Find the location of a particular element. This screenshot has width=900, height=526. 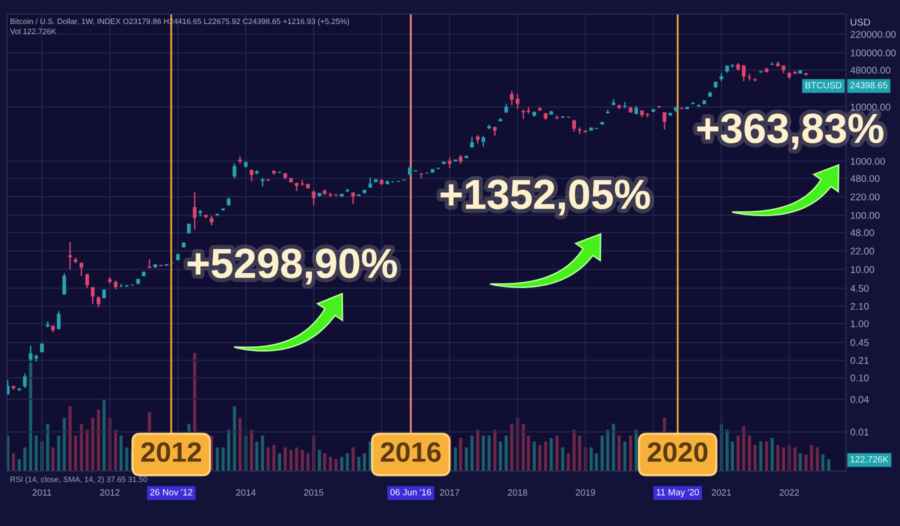

y-tick-label: 4.50 is located at coordinates (859, 288).